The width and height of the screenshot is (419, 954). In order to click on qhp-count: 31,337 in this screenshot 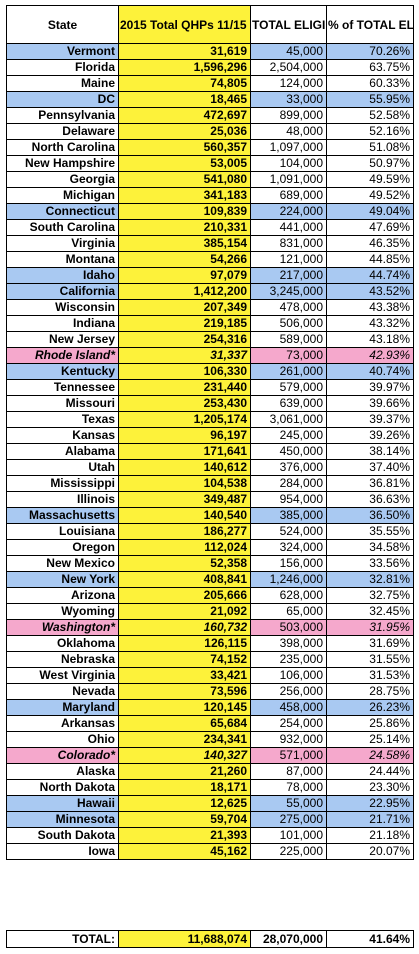, I will do `click(184, 355)`.